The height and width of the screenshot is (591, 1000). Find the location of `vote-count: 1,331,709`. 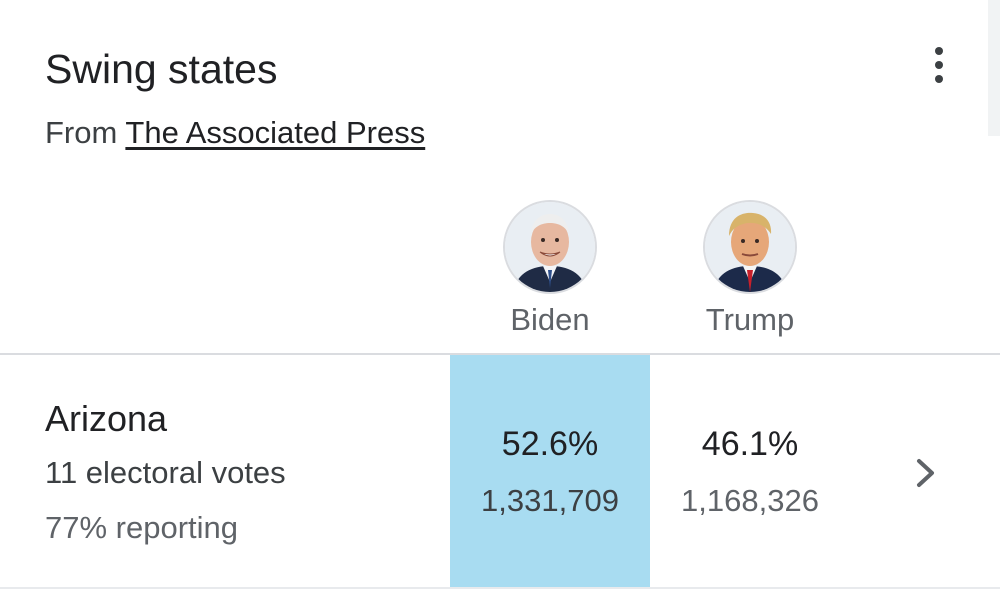

vote-count: 1,331,709 is located at coordinates (550, 500).